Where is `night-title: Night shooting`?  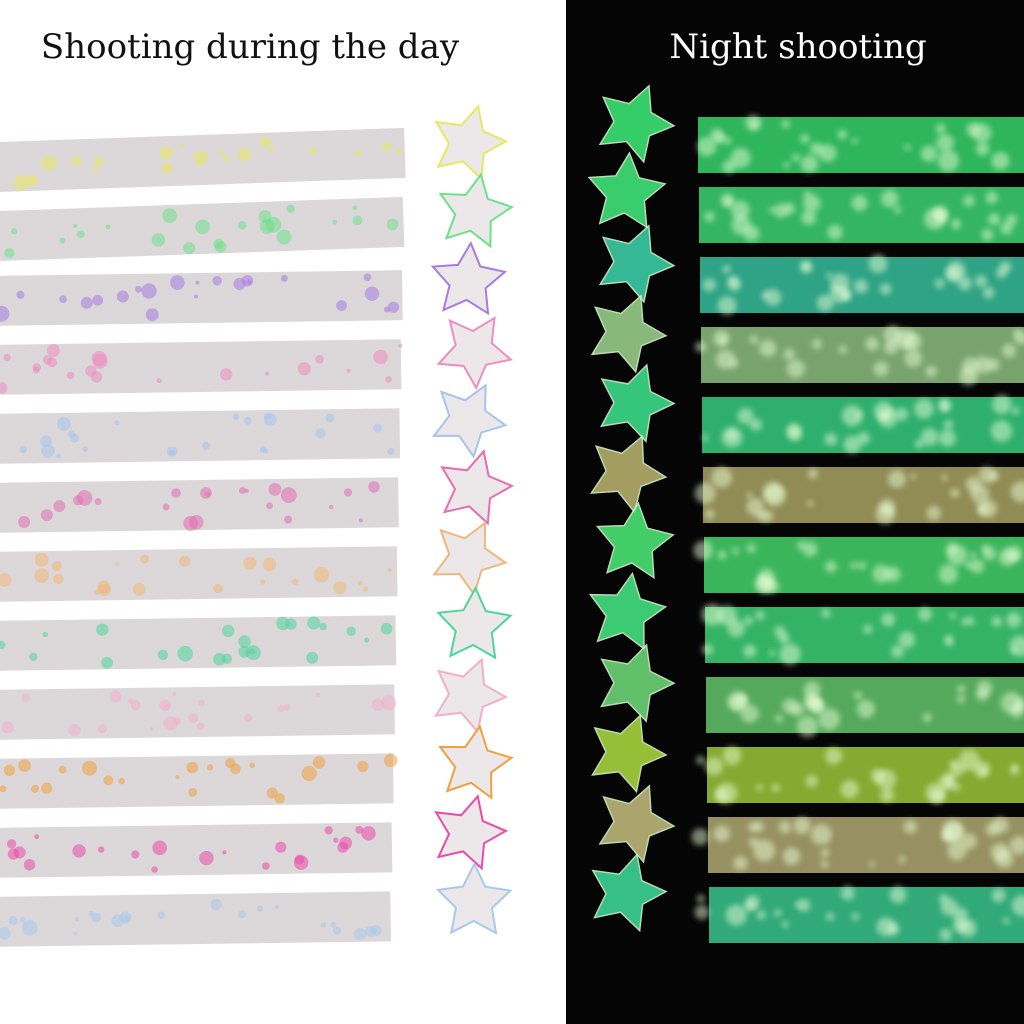
night-title: Night shooting is located at coordinates (797, 47).